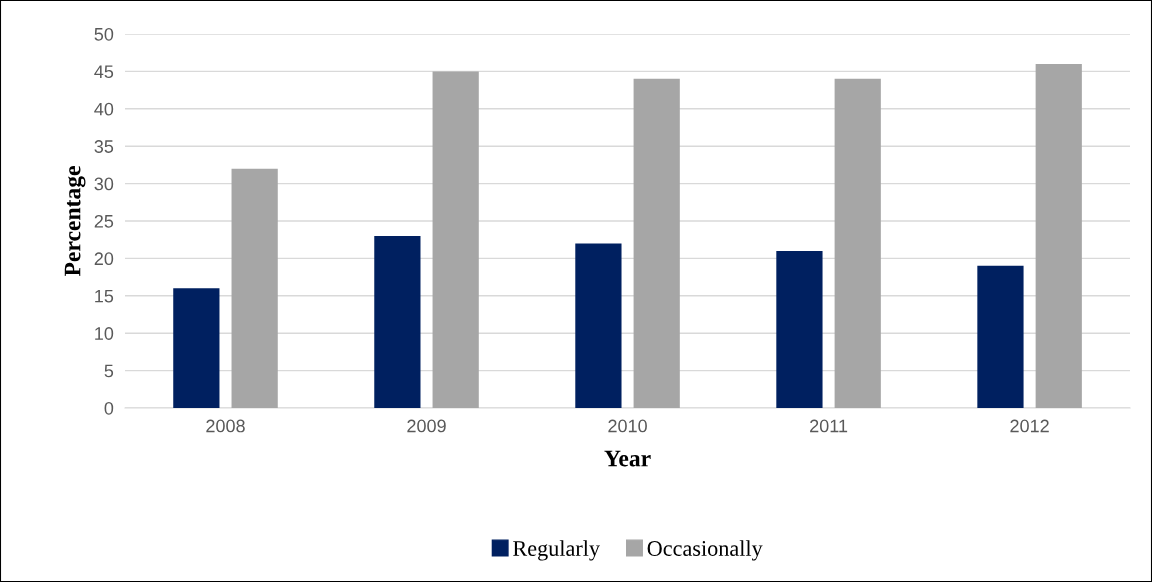 This screenshot has width=1152, height=582. Describe the element at coordinates (705, 550) in the screenshot. I see `legend-label: Occasionally` at that location.